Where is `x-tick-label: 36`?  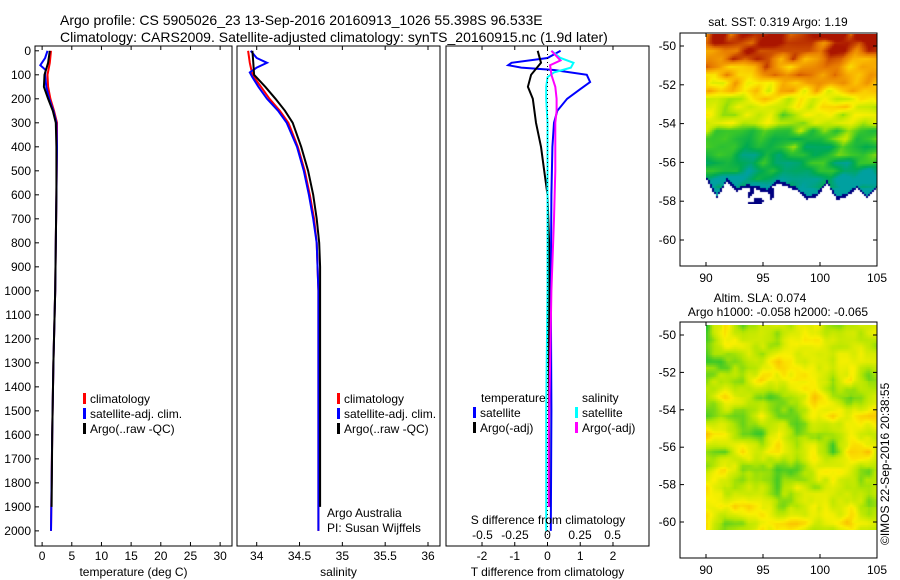 x-tick-label: 36 is located at coordinates (428, 556).